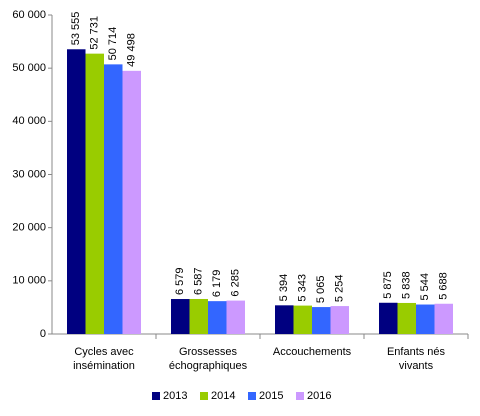 The width and height of the screenshot is (480, 416). I want to click on value-label: 5 394, so click(284, 288).